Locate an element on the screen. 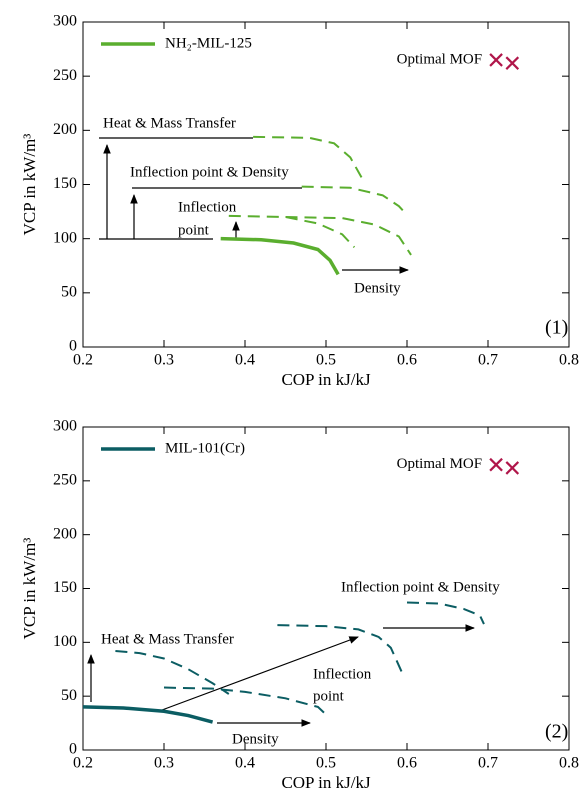 The image size is (581, 805). legend-label: NH₂-MIL-125 is located at coordinates (208, 43).